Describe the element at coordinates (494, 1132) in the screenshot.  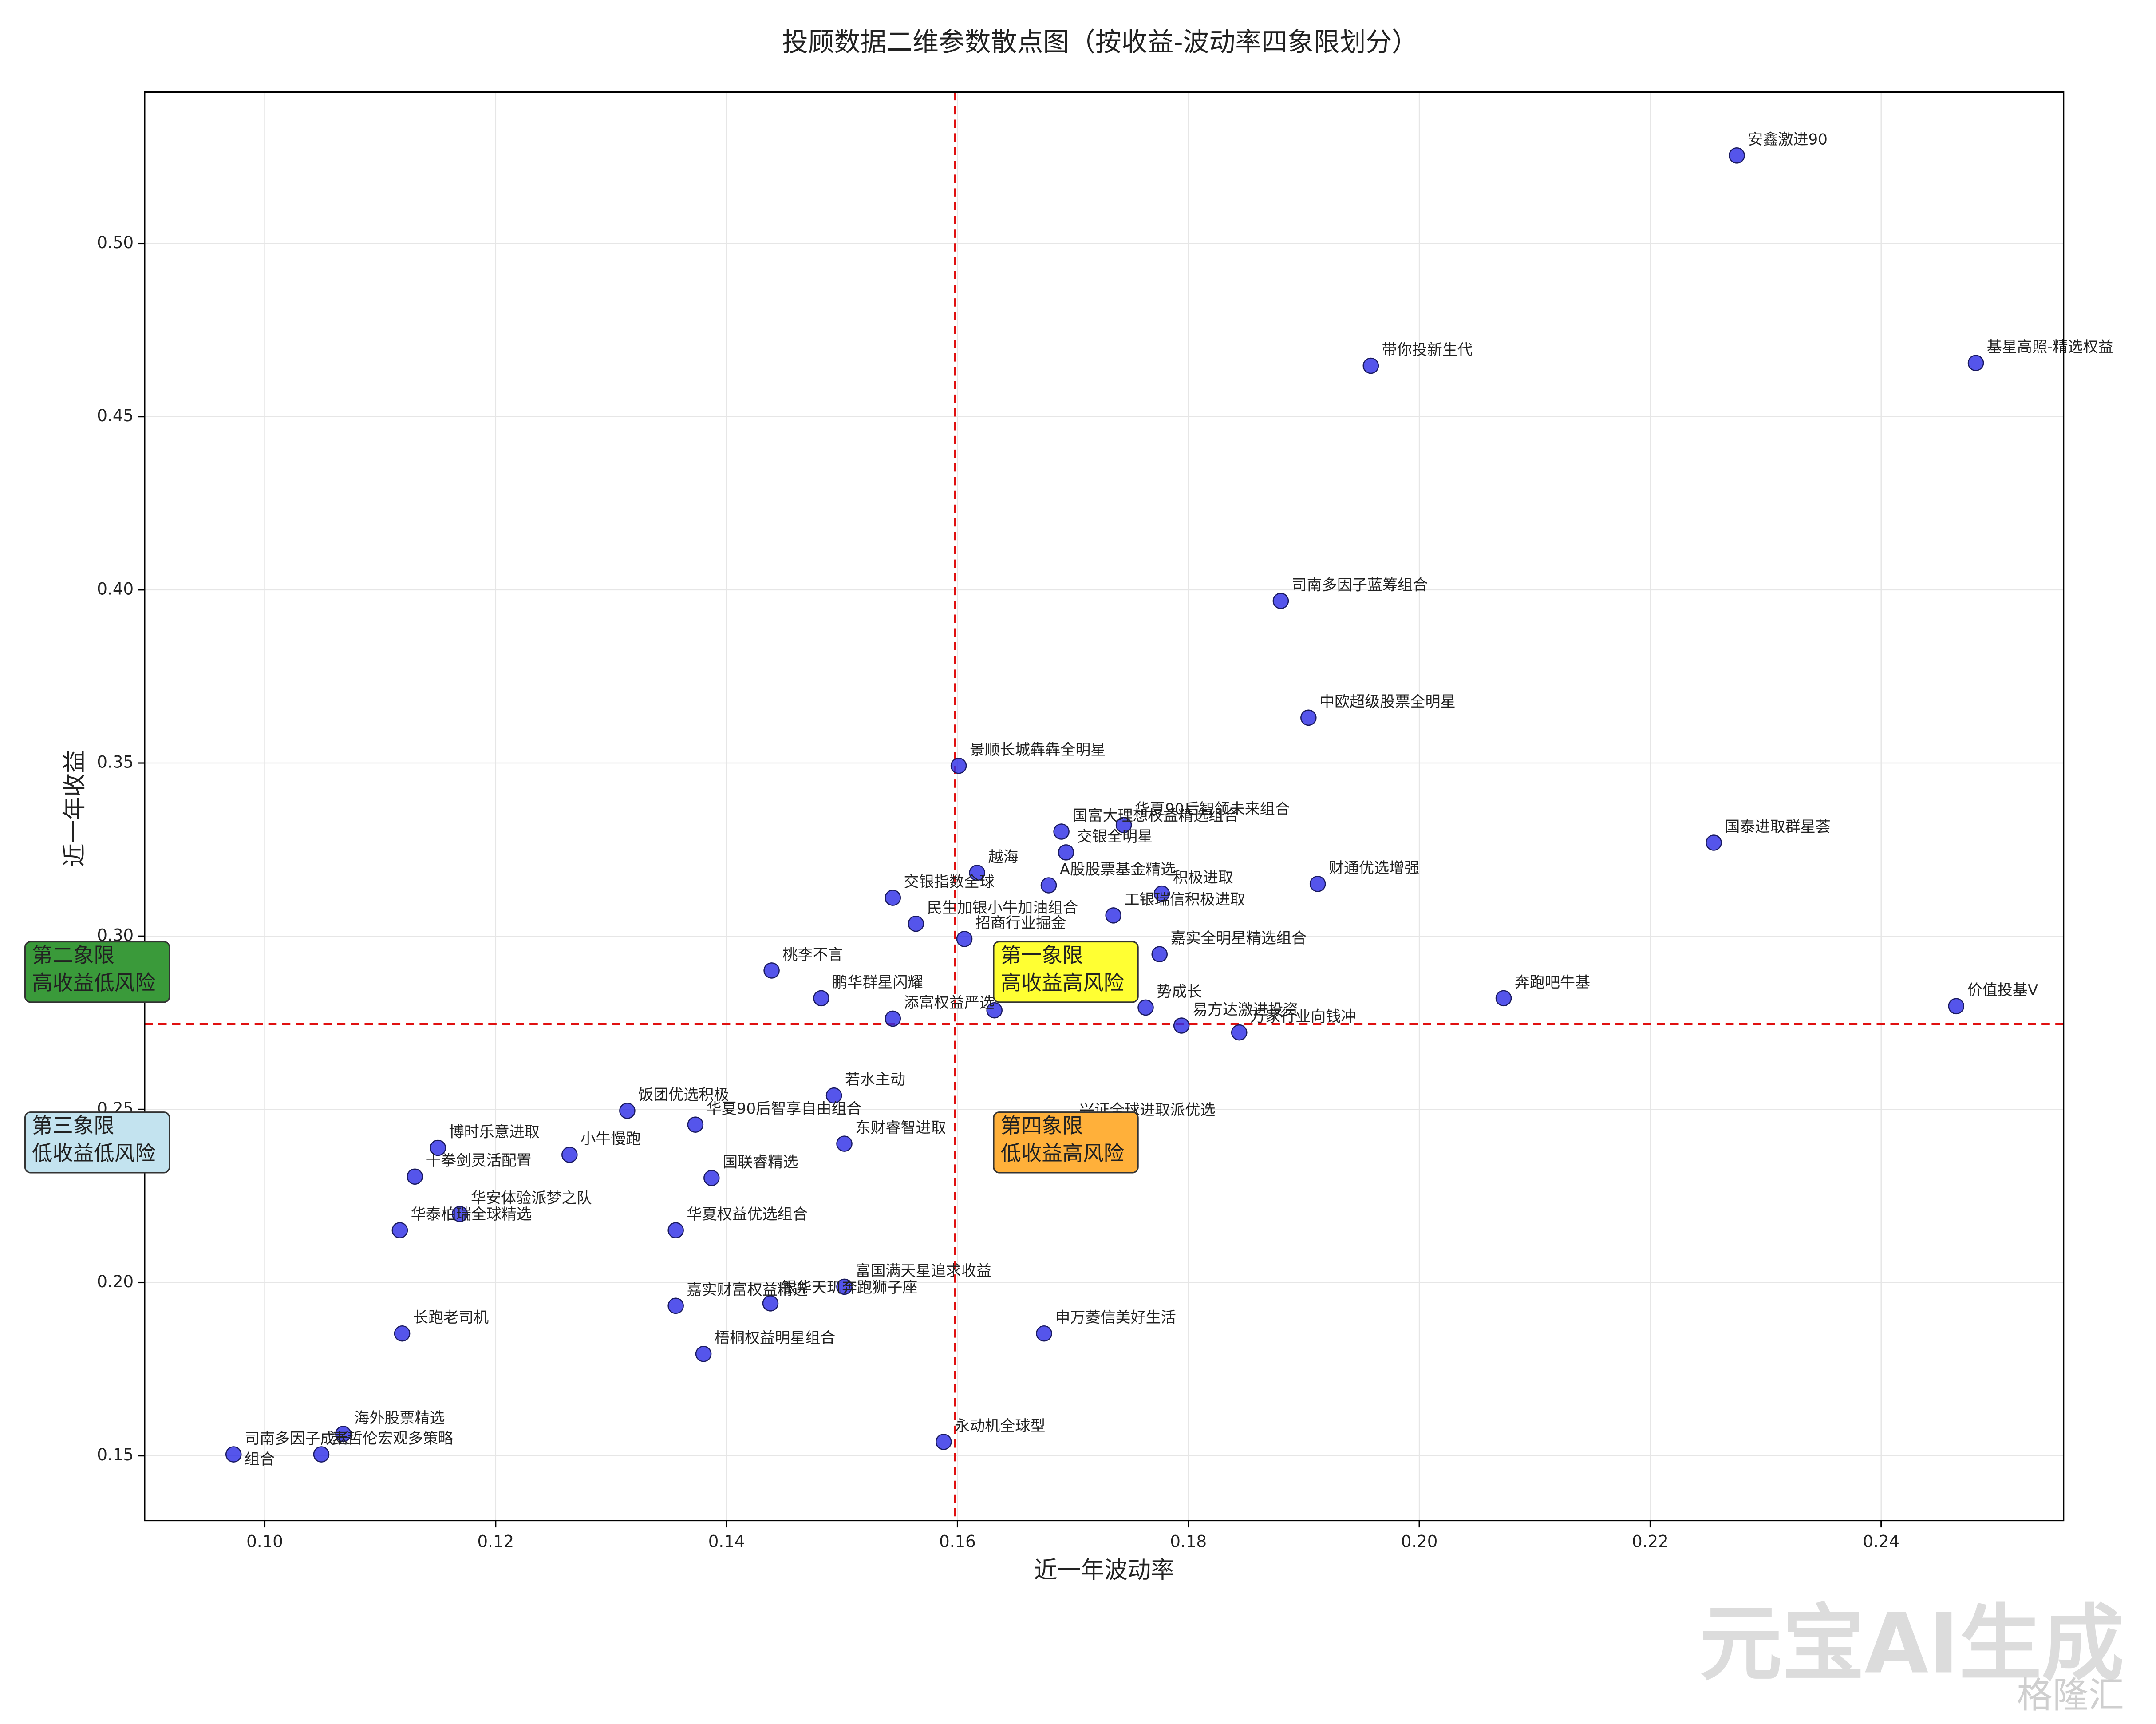
I see `point-label: 博时乐意进取` at that location.